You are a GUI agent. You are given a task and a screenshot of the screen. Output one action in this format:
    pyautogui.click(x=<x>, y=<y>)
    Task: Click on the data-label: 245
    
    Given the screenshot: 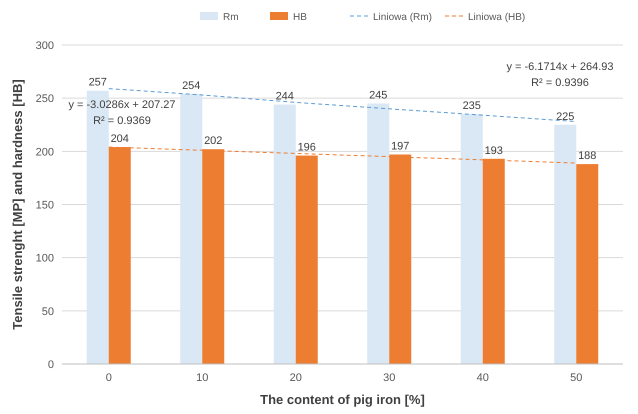 What is the action you would take?
    pyautogui.click(x=378, y=95)
    